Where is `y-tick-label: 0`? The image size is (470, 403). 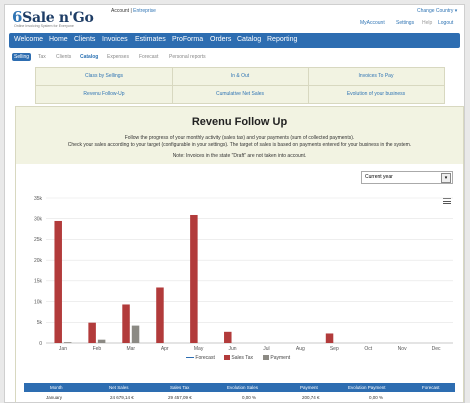 y-tick-label: 0 is located at coordinates (40, 344).